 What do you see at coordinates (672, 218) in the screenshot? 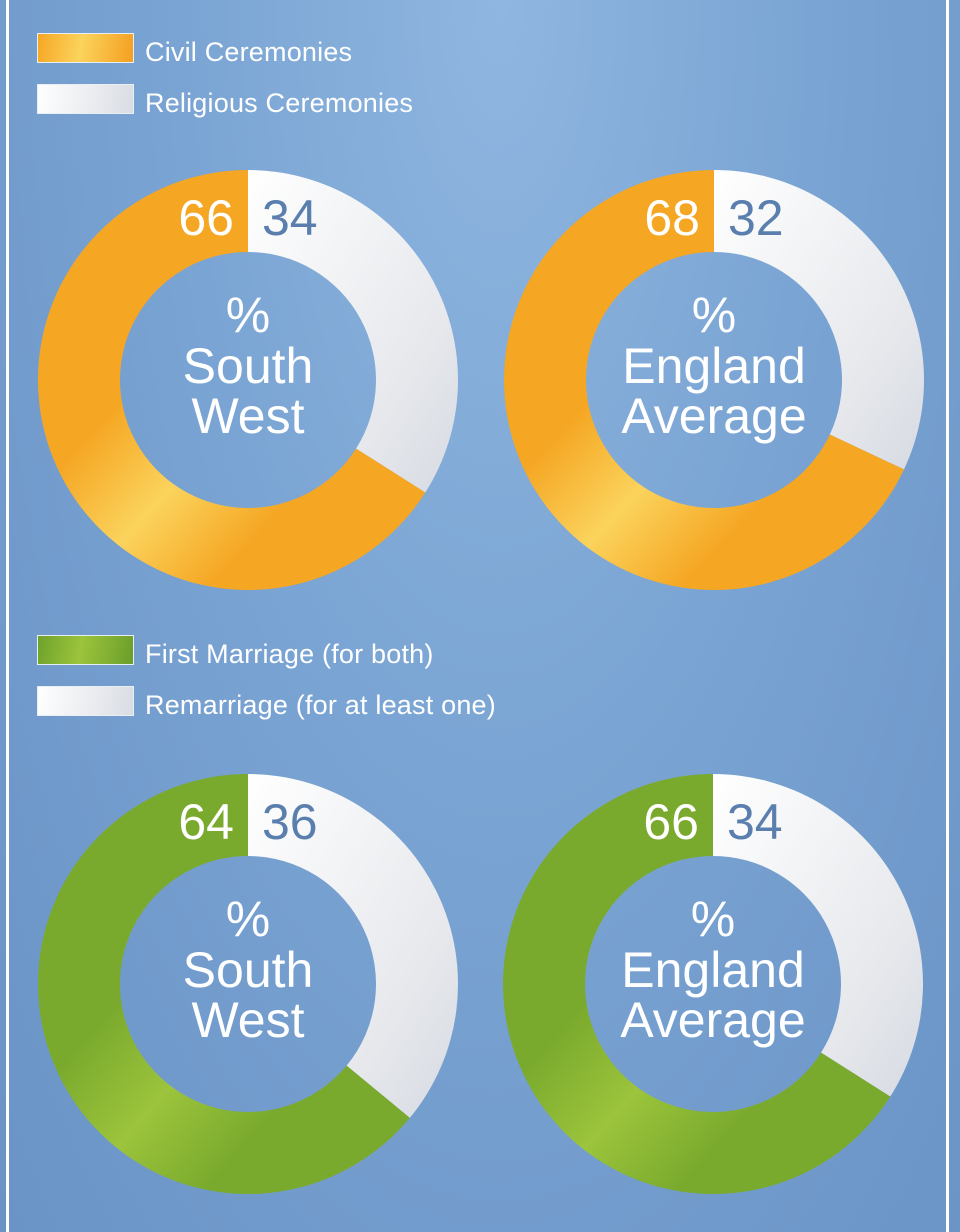
I see `slice-value-label-first: 68` at bounding box center [672, 218].